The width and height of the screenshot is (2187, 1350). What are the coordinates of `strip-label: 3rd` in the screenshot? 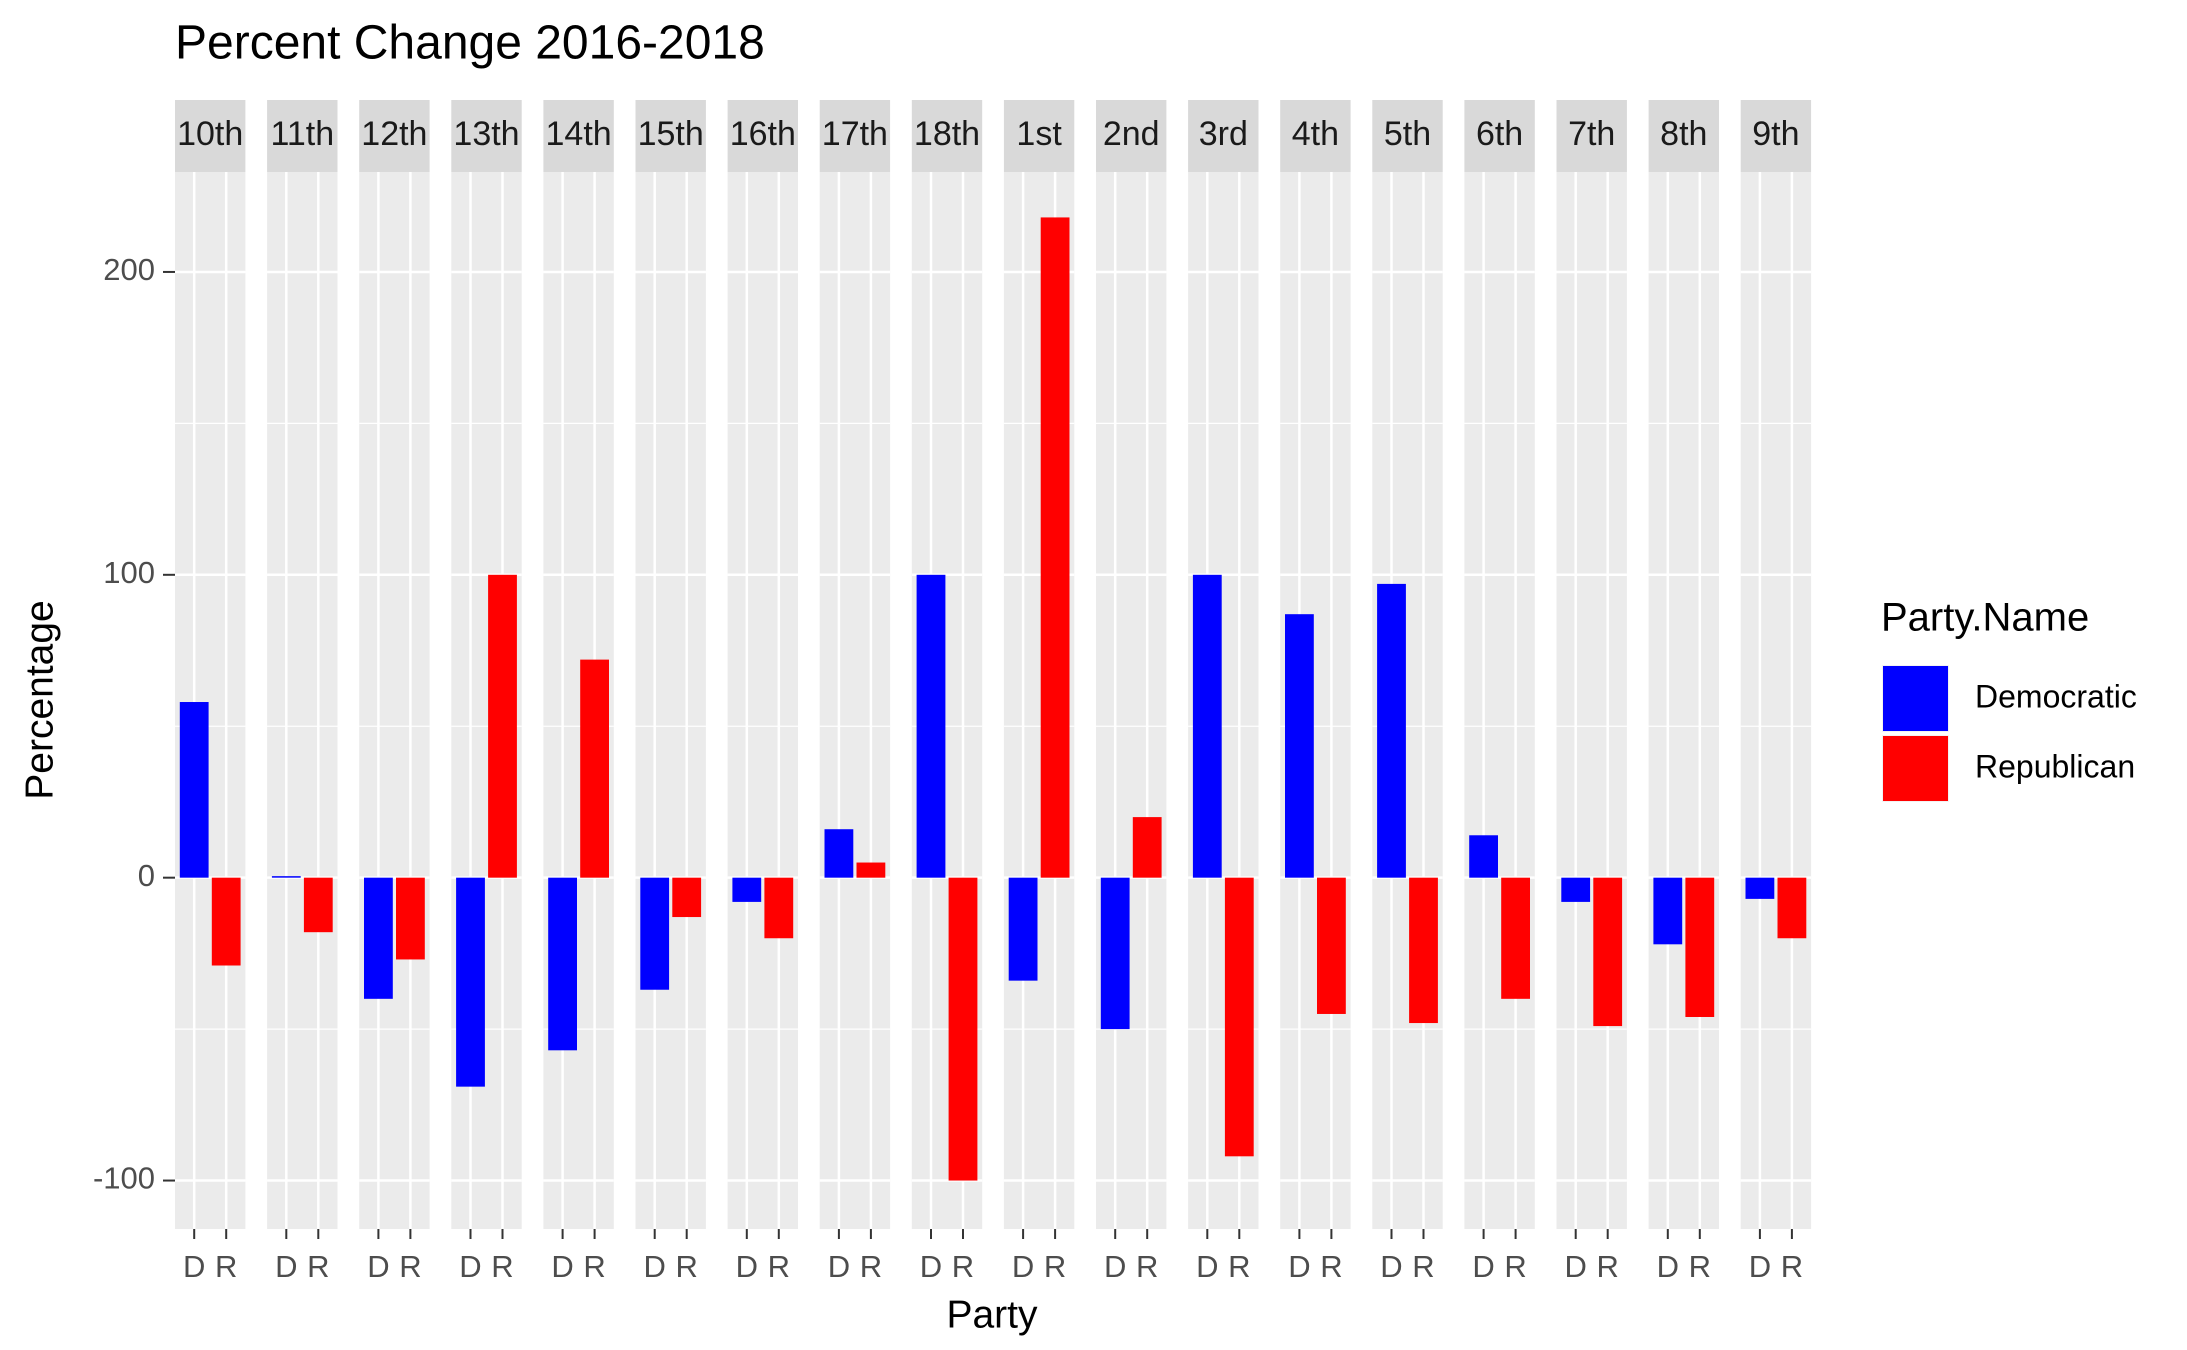 It's located at (1223, 134).